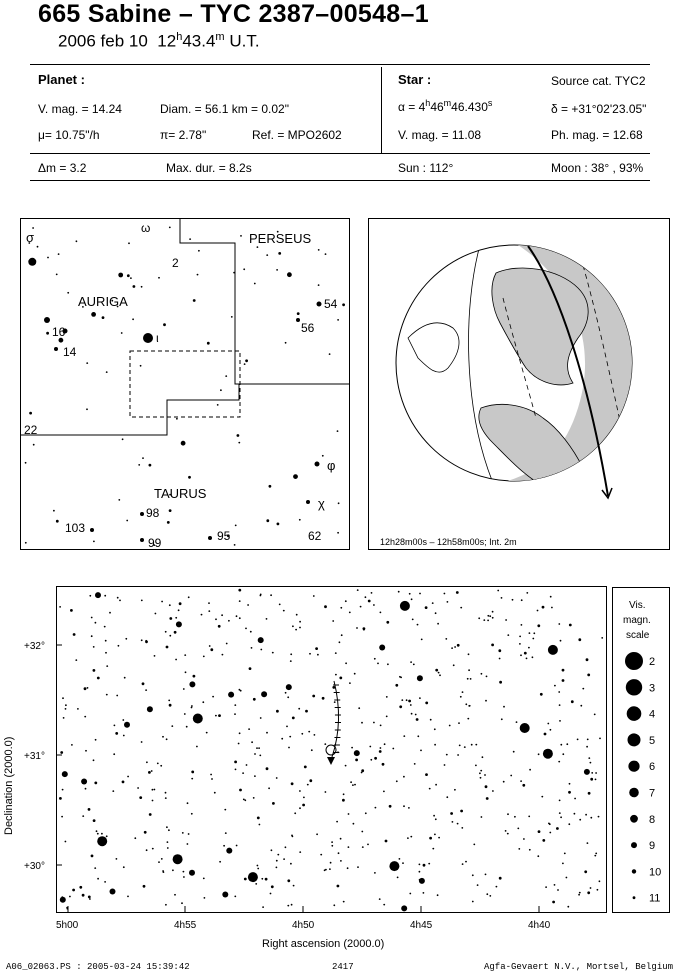  Describe the element at coordinates (540, 326) in the screenshot. I see `landmass-asia-north` at that location.